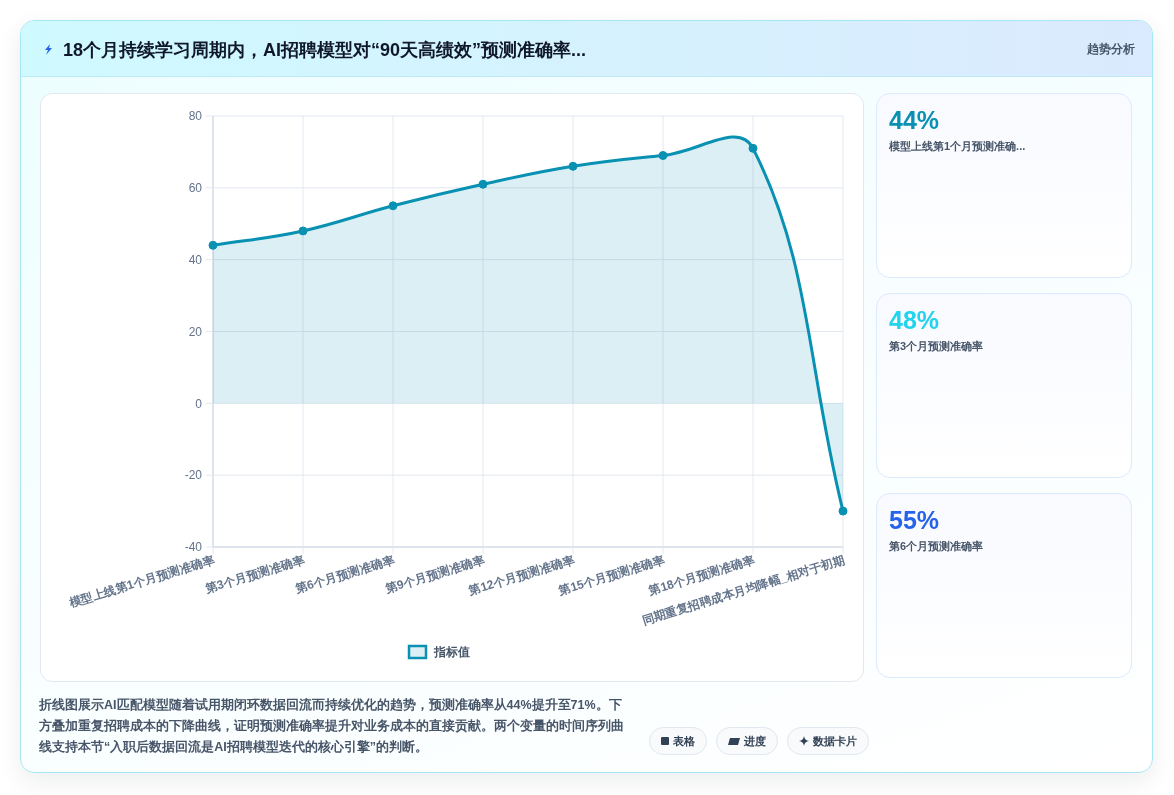 The image size is (1174, 795). Describe the element at coordinates (835, 741) in the screenshot. I see `text: 数据卡片` at that location.